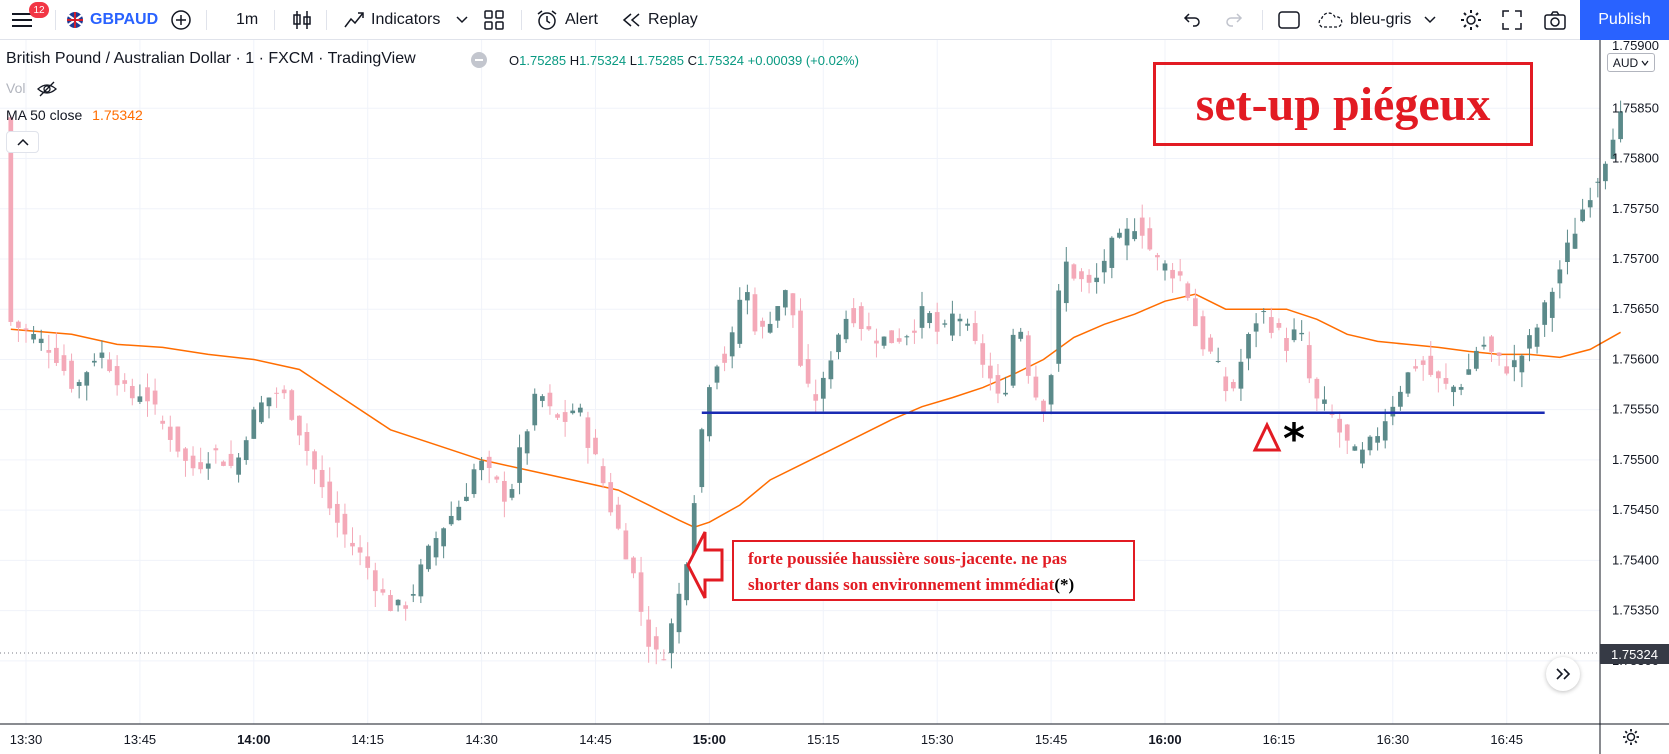 This screenshot has width=1669, height=754. Describe the element at coordinates (479, 60) in the screenshot. I see `collapse-legend-button` at that location.